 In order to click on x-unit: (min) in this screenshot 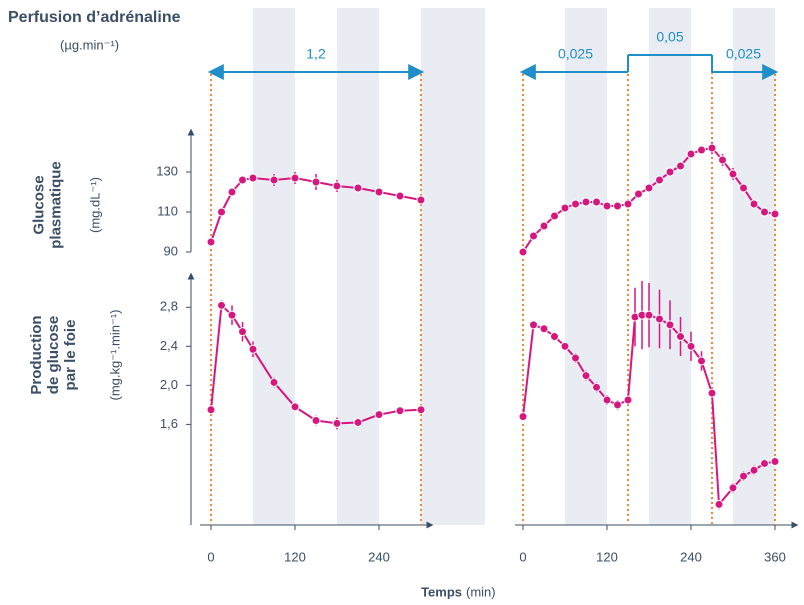, I will do `click(481, 591)`.